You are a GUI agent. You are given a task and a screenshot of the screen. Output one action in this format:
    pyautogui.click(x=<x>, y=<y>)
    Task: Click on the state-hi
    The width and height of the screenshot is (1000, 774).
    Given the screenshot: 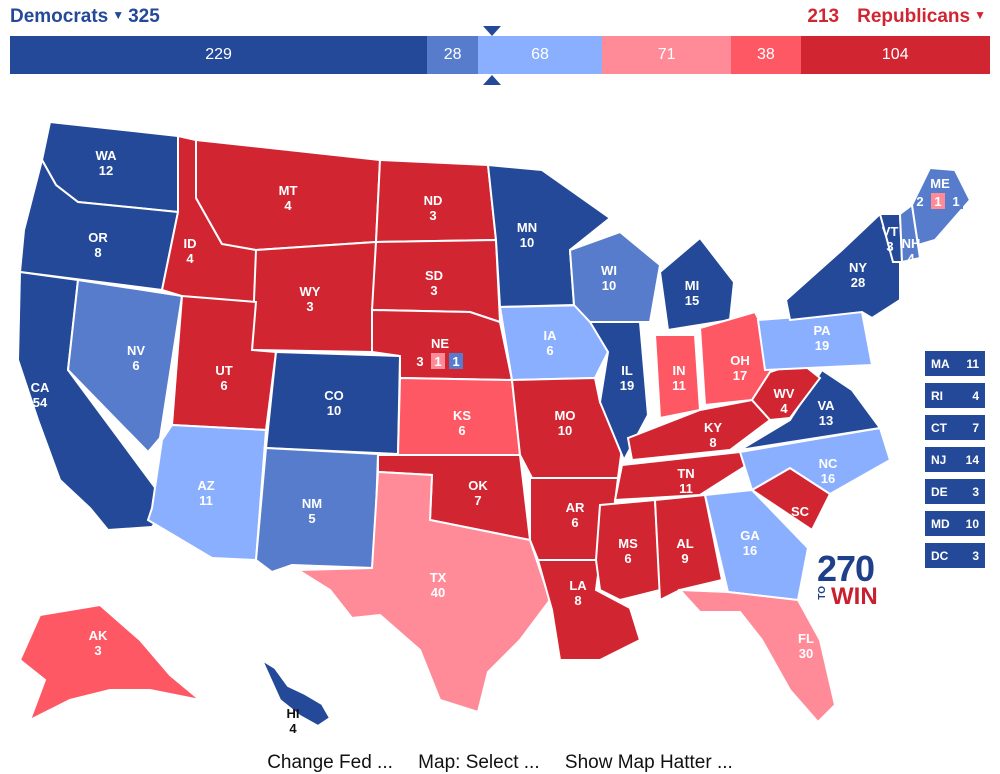 What is the action you would take?
    pyautogui.click(x=295, y=692)
    